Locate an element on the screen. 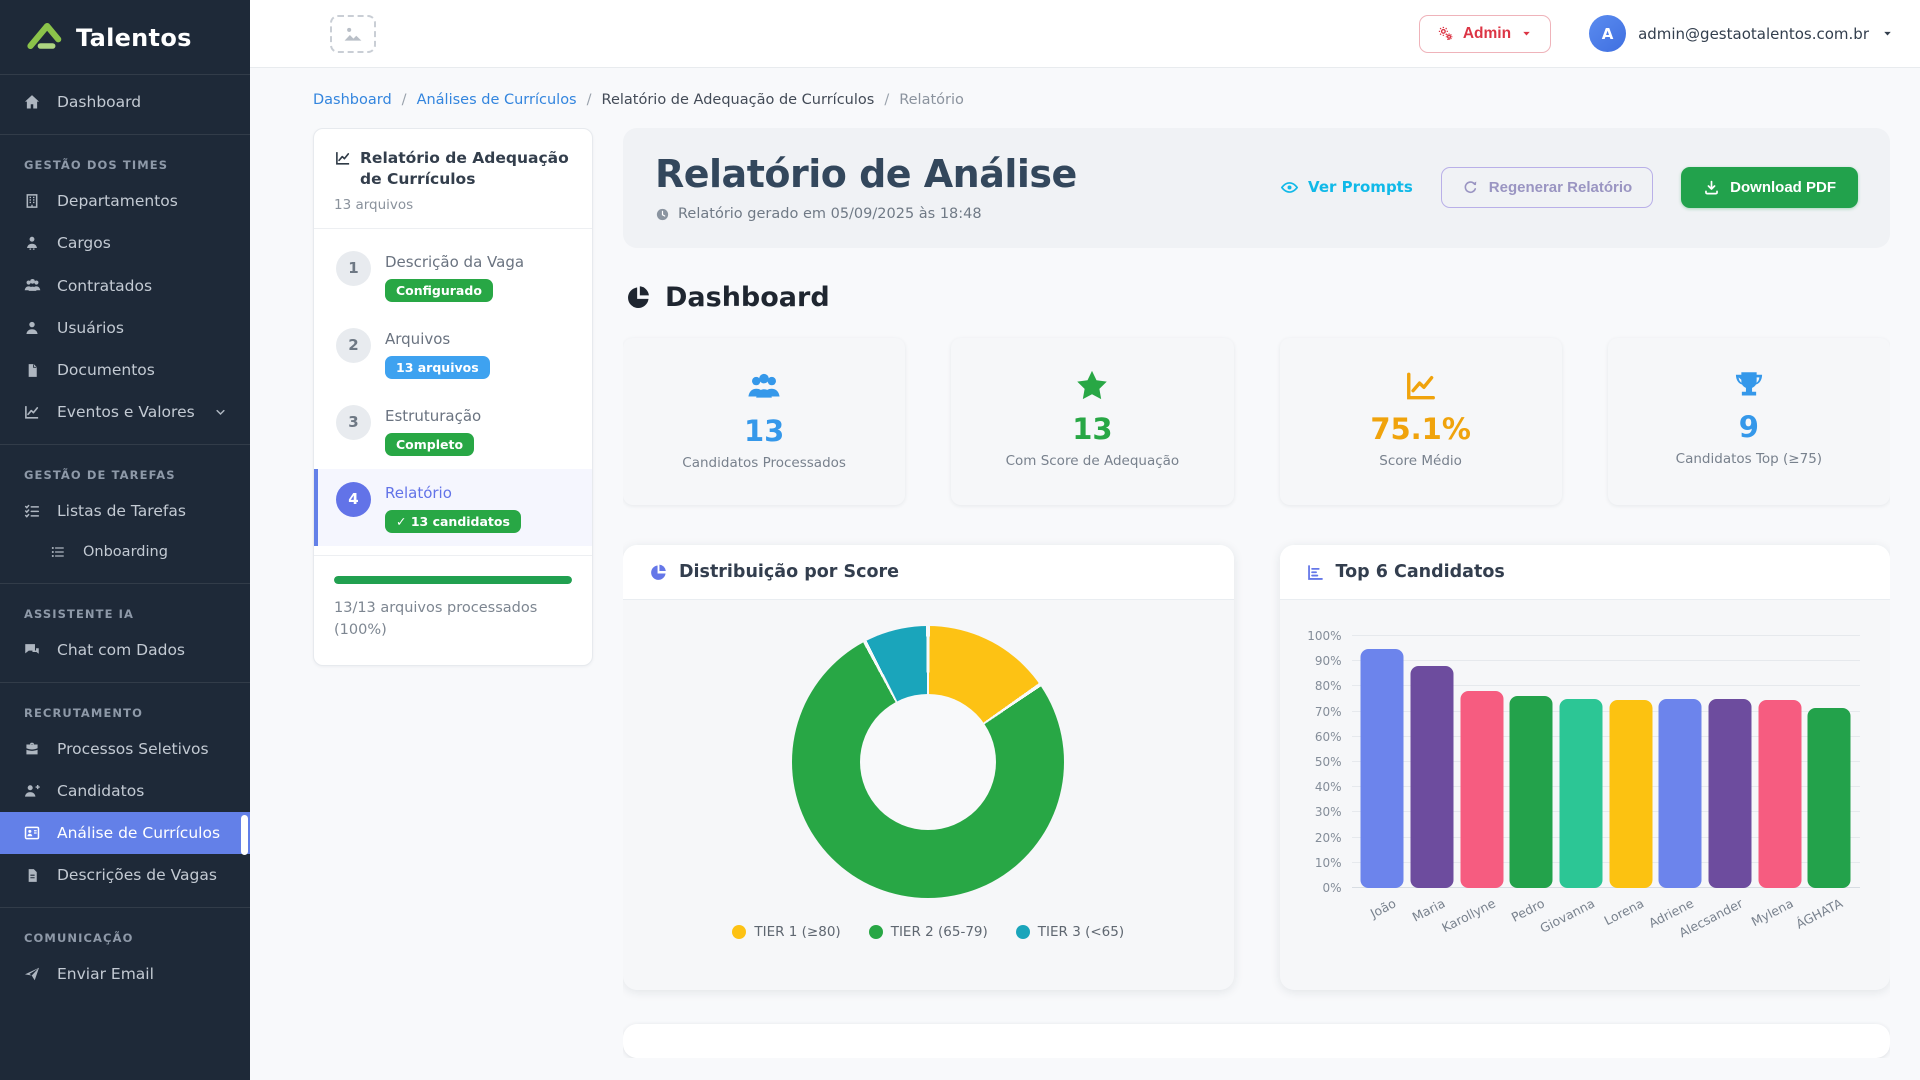 The width and height of the screenshot is (1920, 1080). step-number: 4 is located at coordinates (353, 499).